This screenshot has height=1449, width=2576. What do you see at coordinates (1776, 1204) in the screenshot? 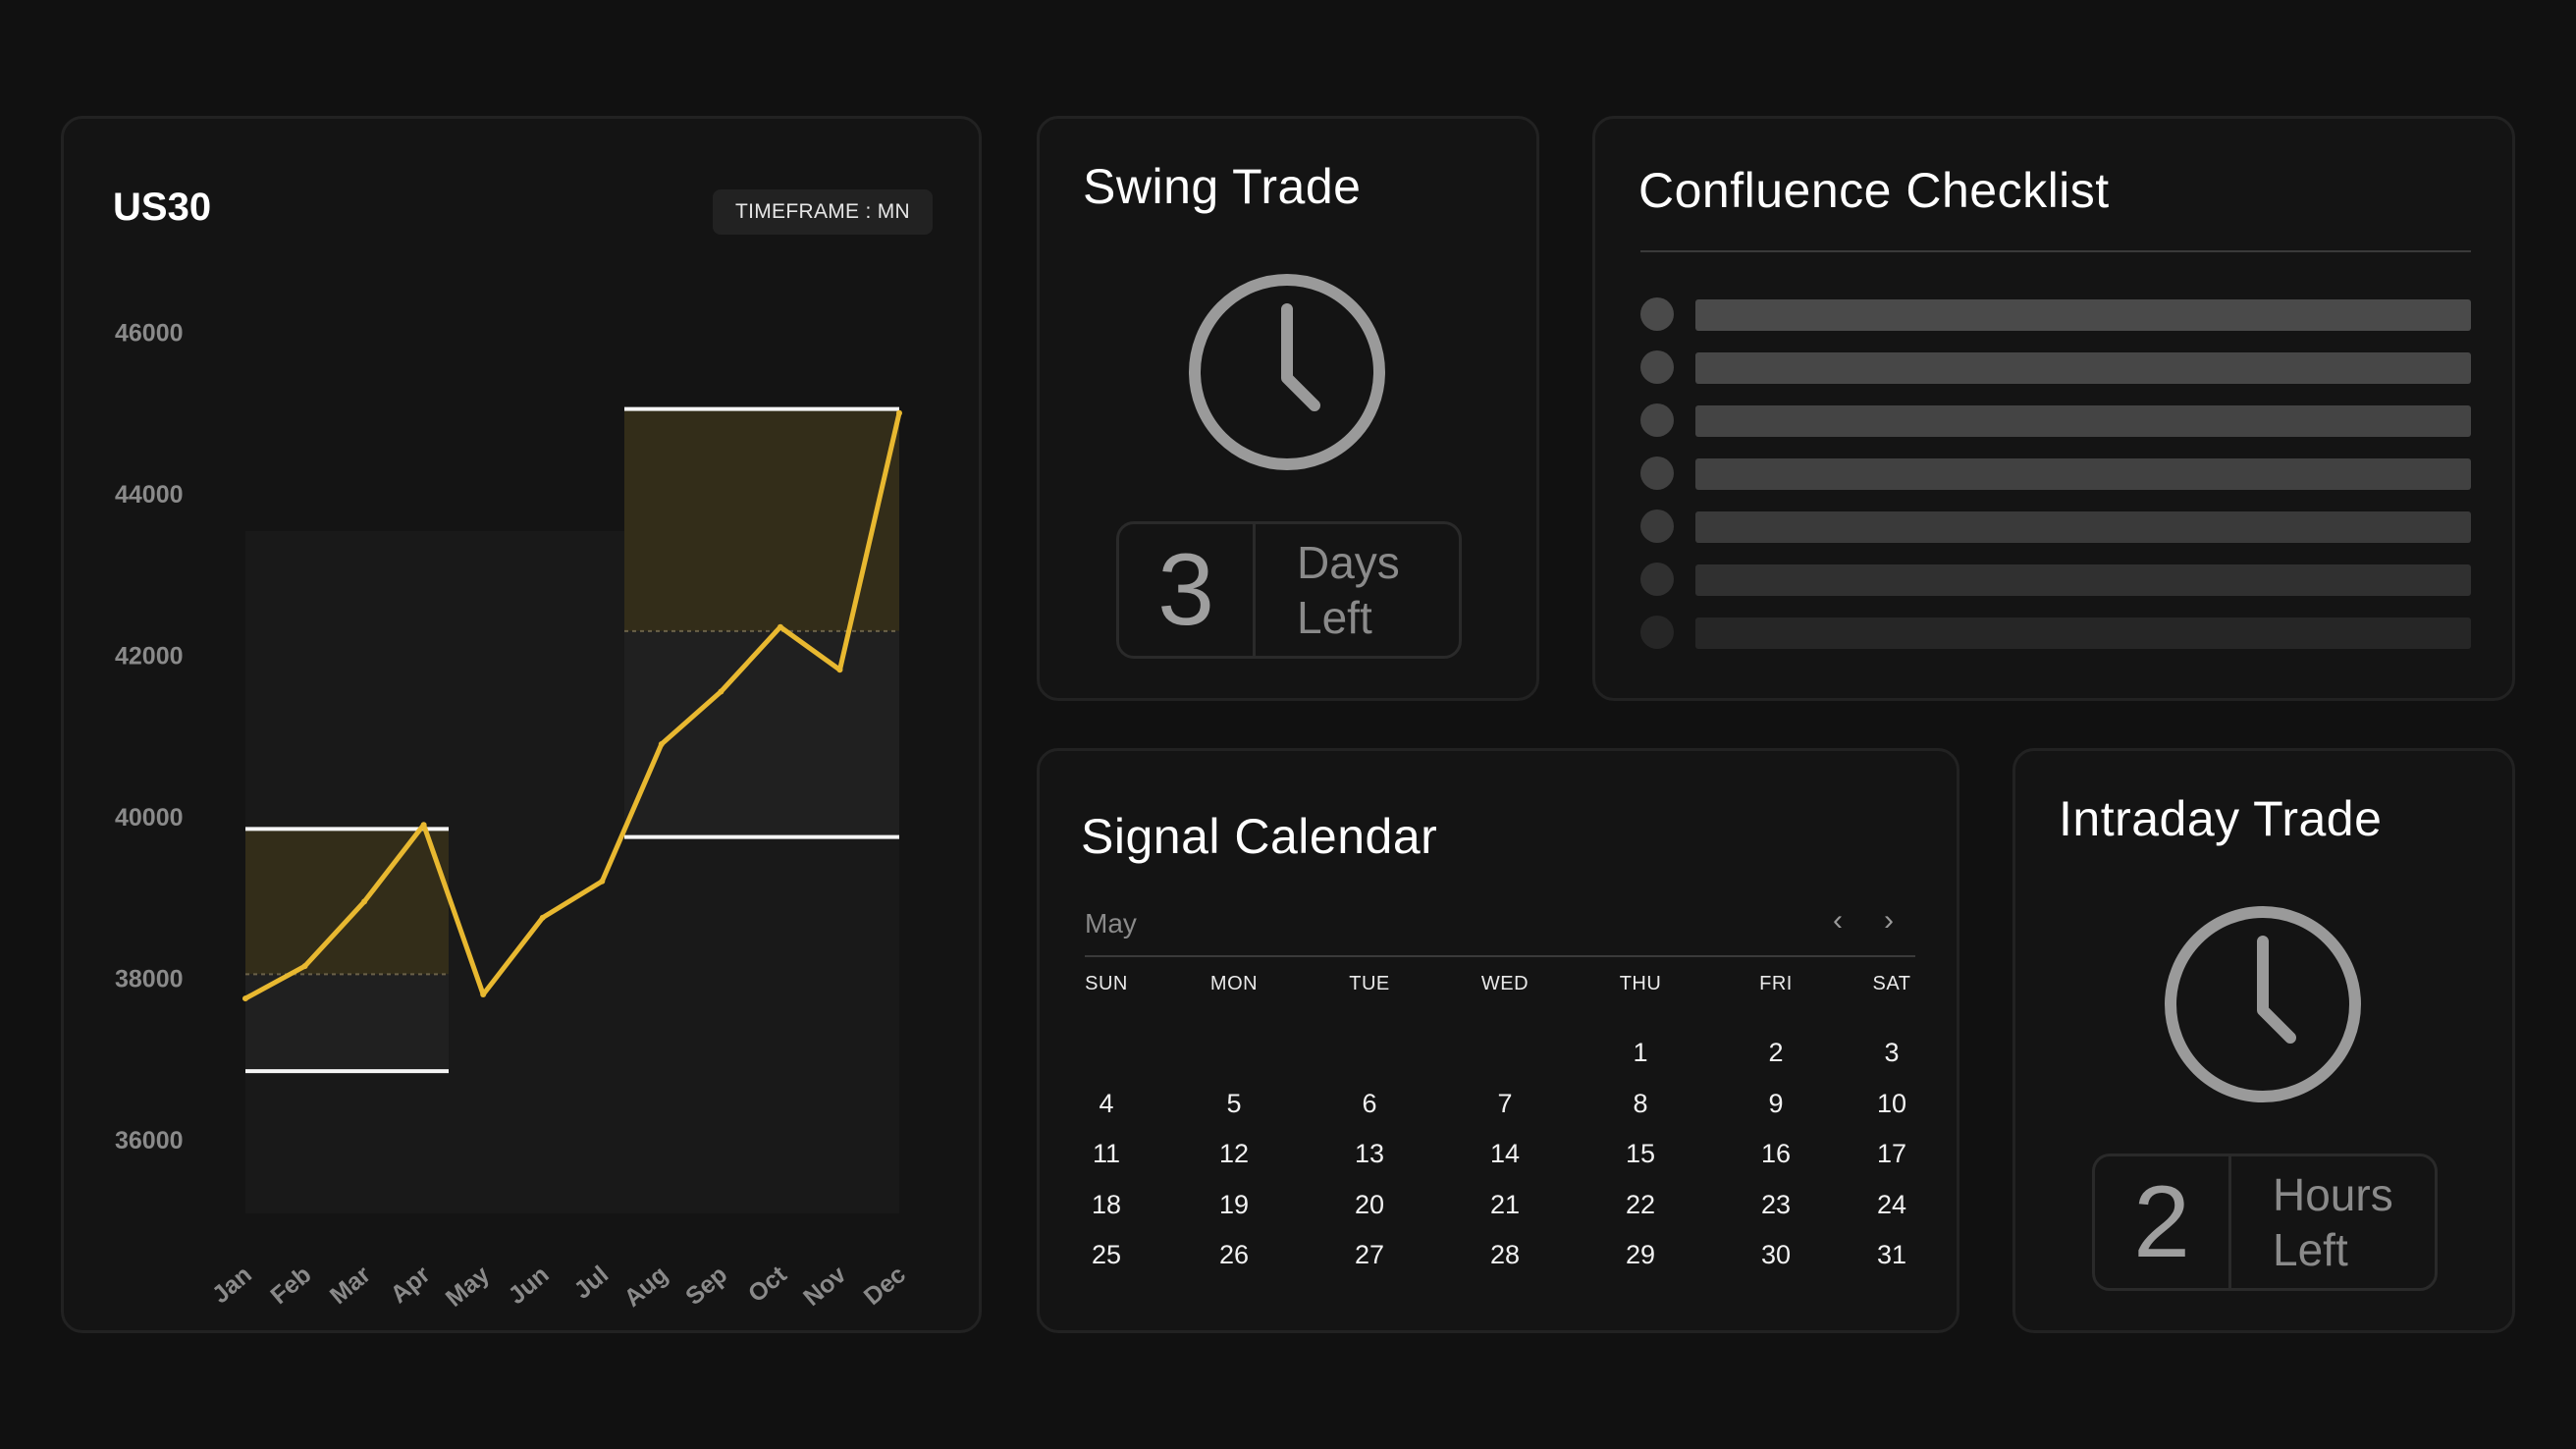
I see `calendar-day: 23` at bounding box center [1776, 1204].